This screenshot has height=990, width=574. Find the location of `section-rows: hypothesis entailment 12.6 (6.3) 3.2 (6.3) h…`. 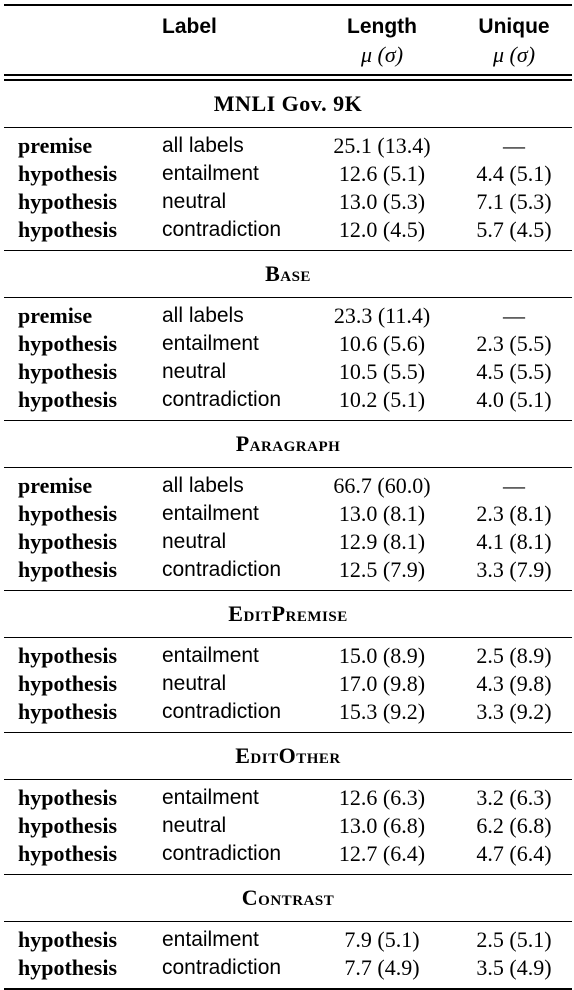

section-rows: hypothesis entailment 12.6 (6.3) 3.2 (6.3) h… is located at coordinates (288, 827).